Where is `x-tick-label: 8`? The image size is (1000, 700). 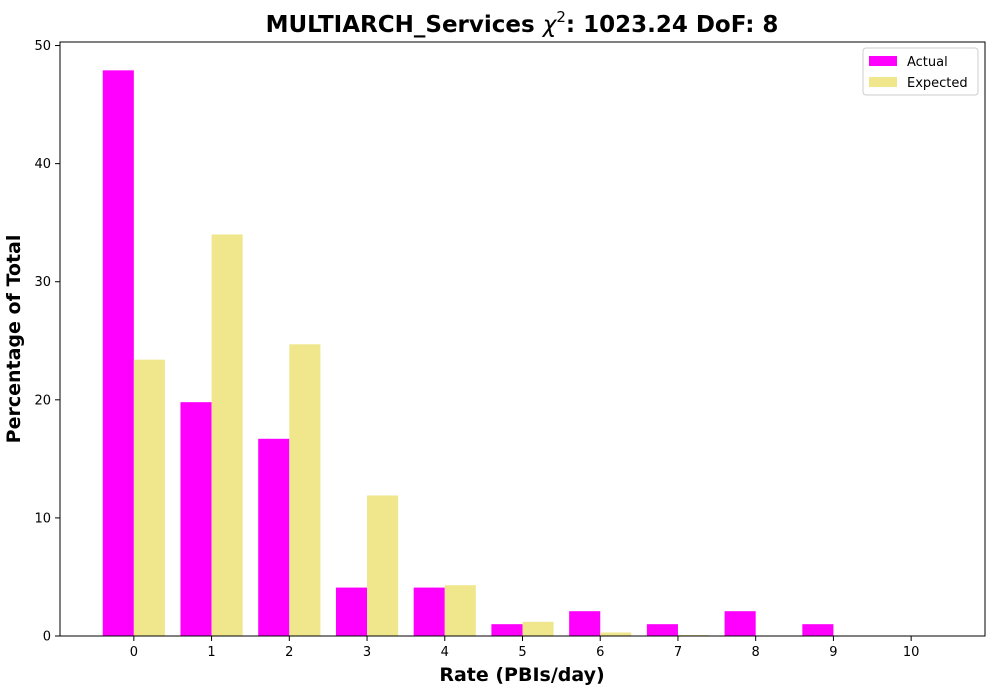
x-tick-label: 8 is located at coordinates (756, 652).